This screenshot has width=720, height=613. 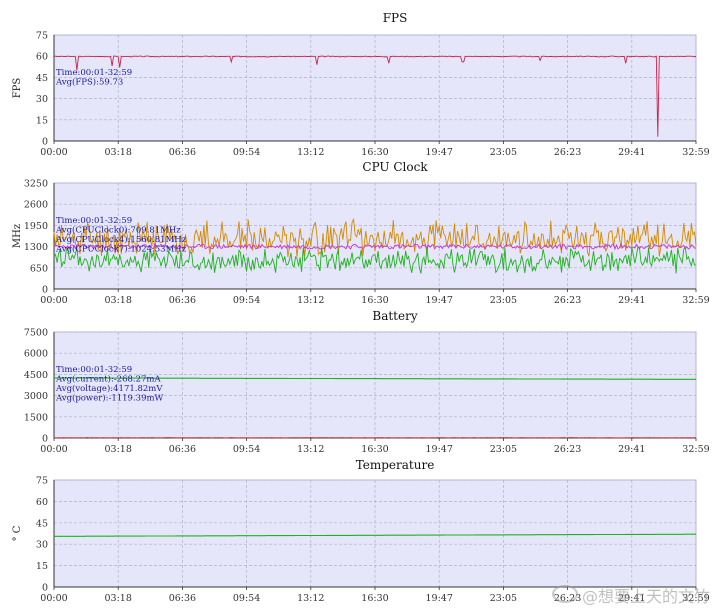 What do you see at coordinates (36, 354) in the screenshot?
I see `y-tick-label: 6000` at bounding box center [36, 354].